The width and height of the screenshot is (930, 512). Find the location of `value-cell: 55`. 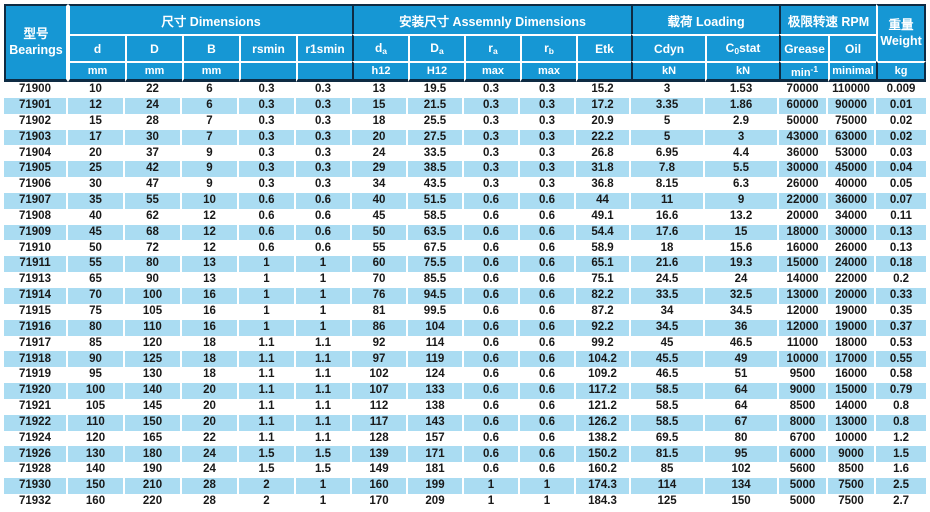

value-cell: 55 is located at coordinates (380, 248).